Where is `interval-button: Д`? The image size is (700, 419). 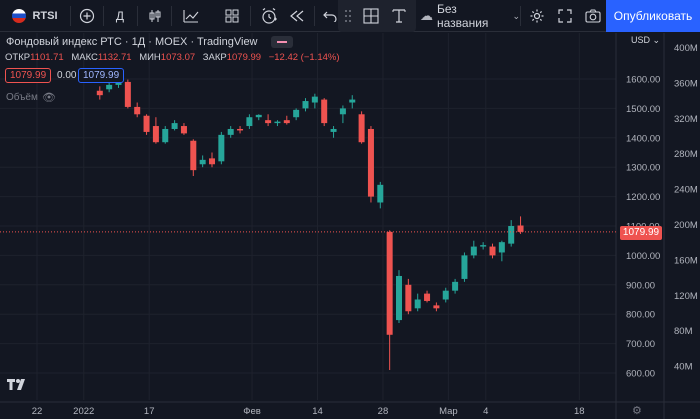
interval-button: Д is located at coordinates (120, 16).